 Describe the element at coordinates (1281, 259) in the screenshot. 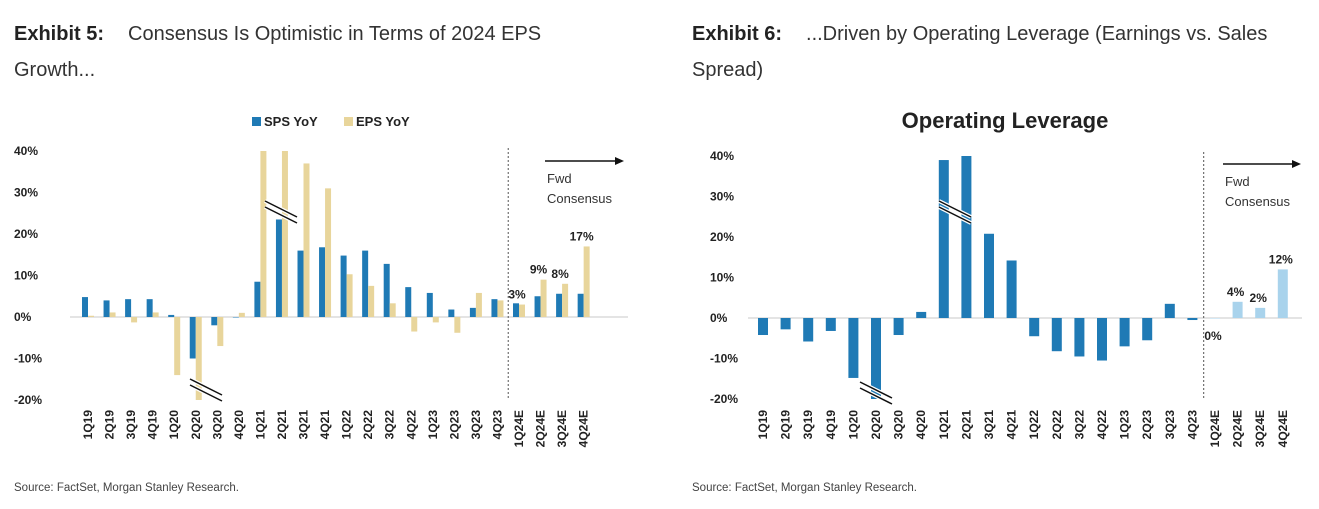

I see `data-label-4q24e: 12%` at that location.